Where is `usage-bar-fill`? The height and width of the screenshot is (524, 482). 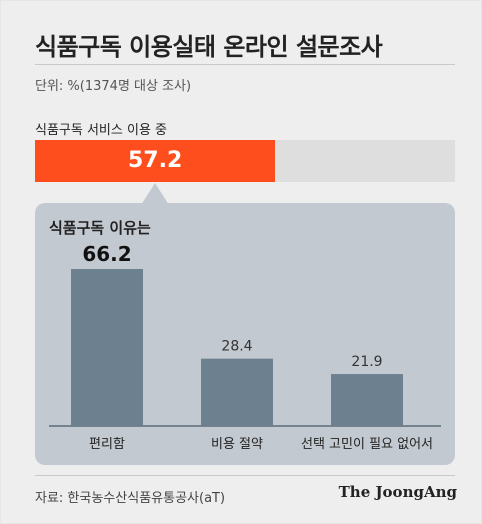 usage-bar-fill is located at coordinates (155, 161).